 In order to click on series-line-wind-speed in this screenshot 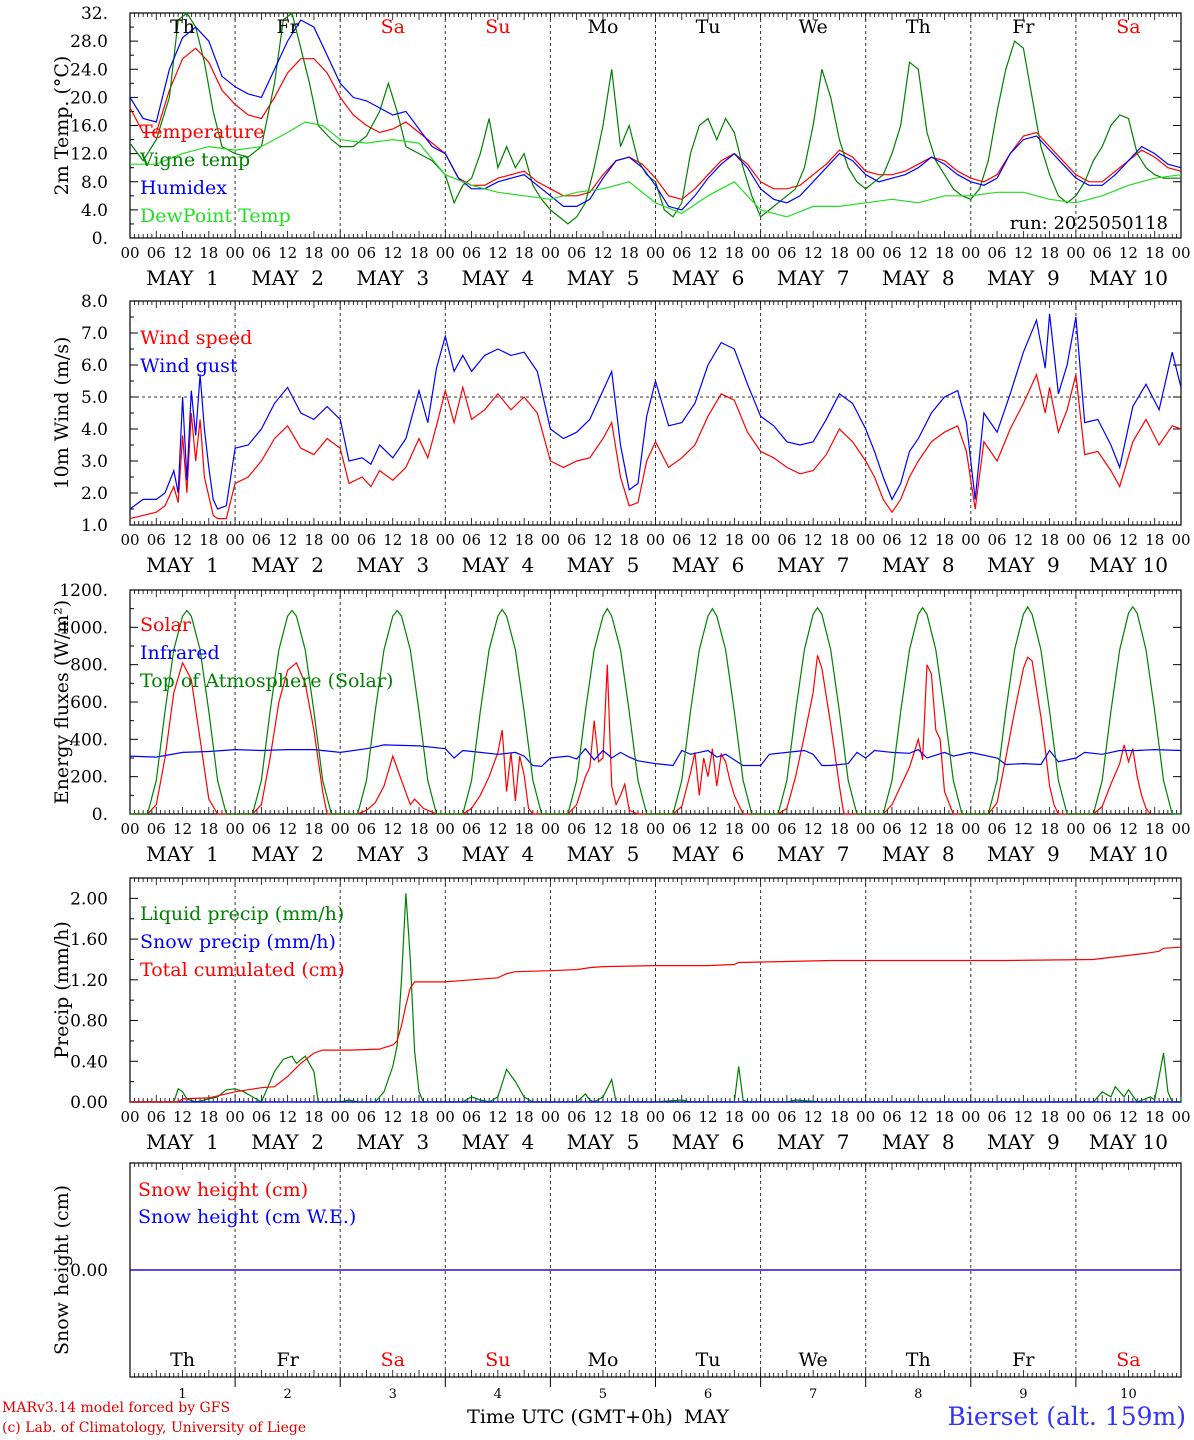, I will do `click(655, 446)`.